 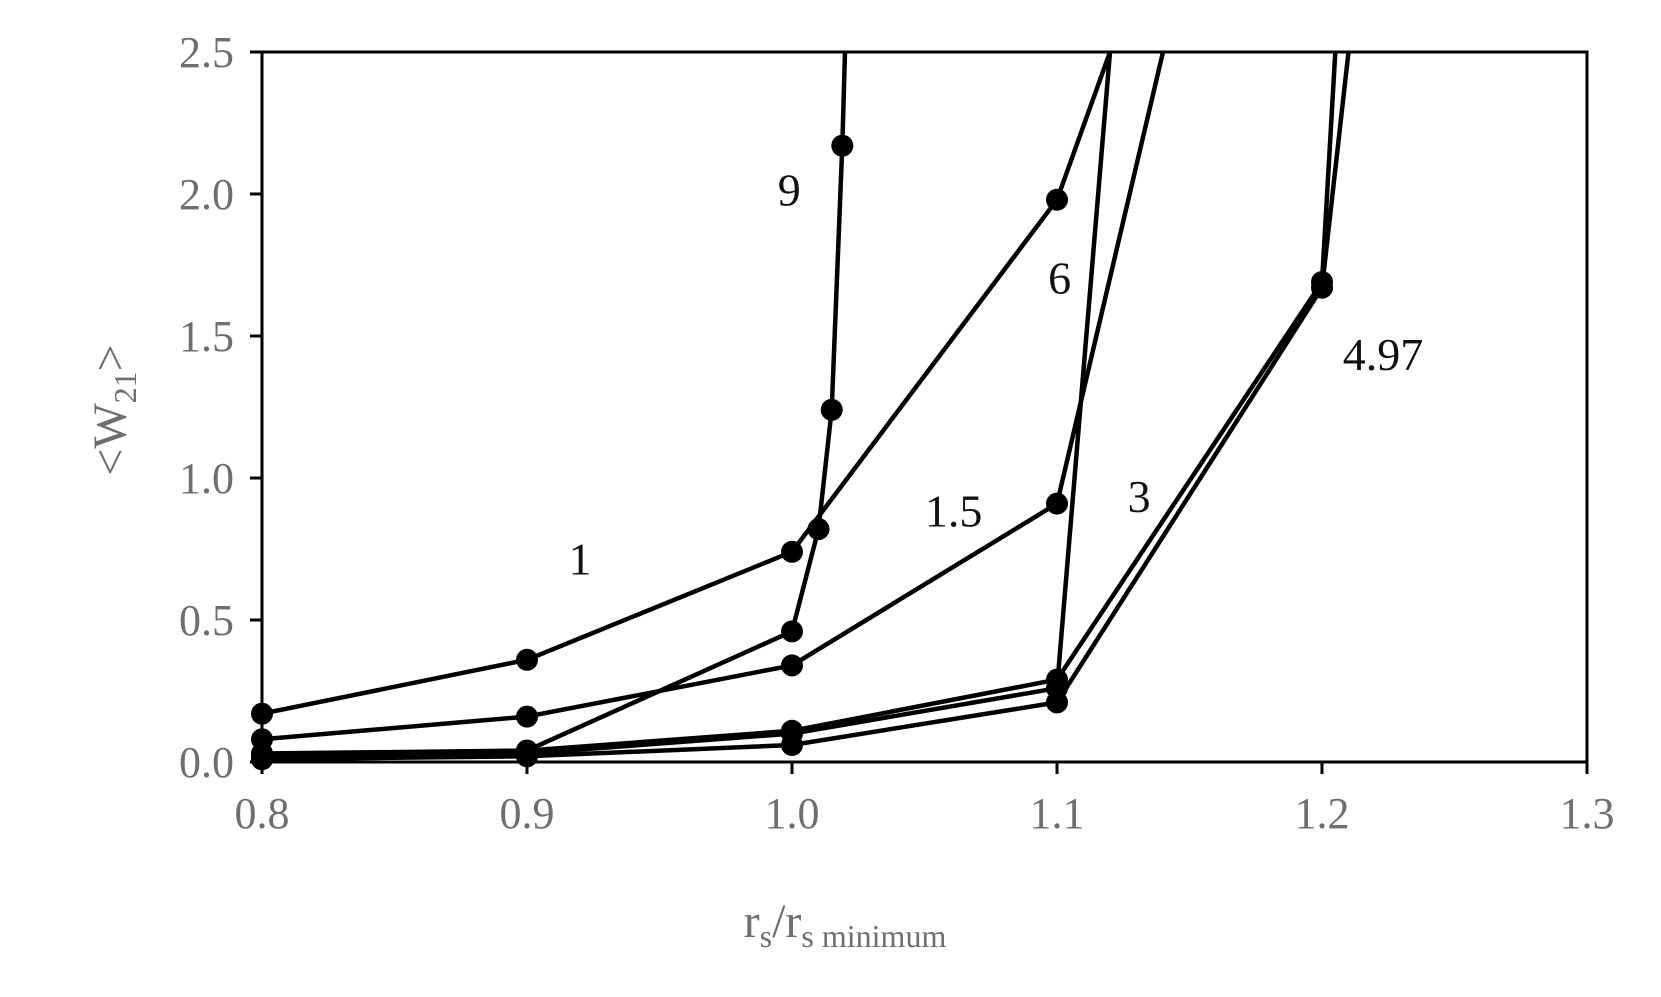 I want to click on series-label: 9, so click(x=789, y=189).